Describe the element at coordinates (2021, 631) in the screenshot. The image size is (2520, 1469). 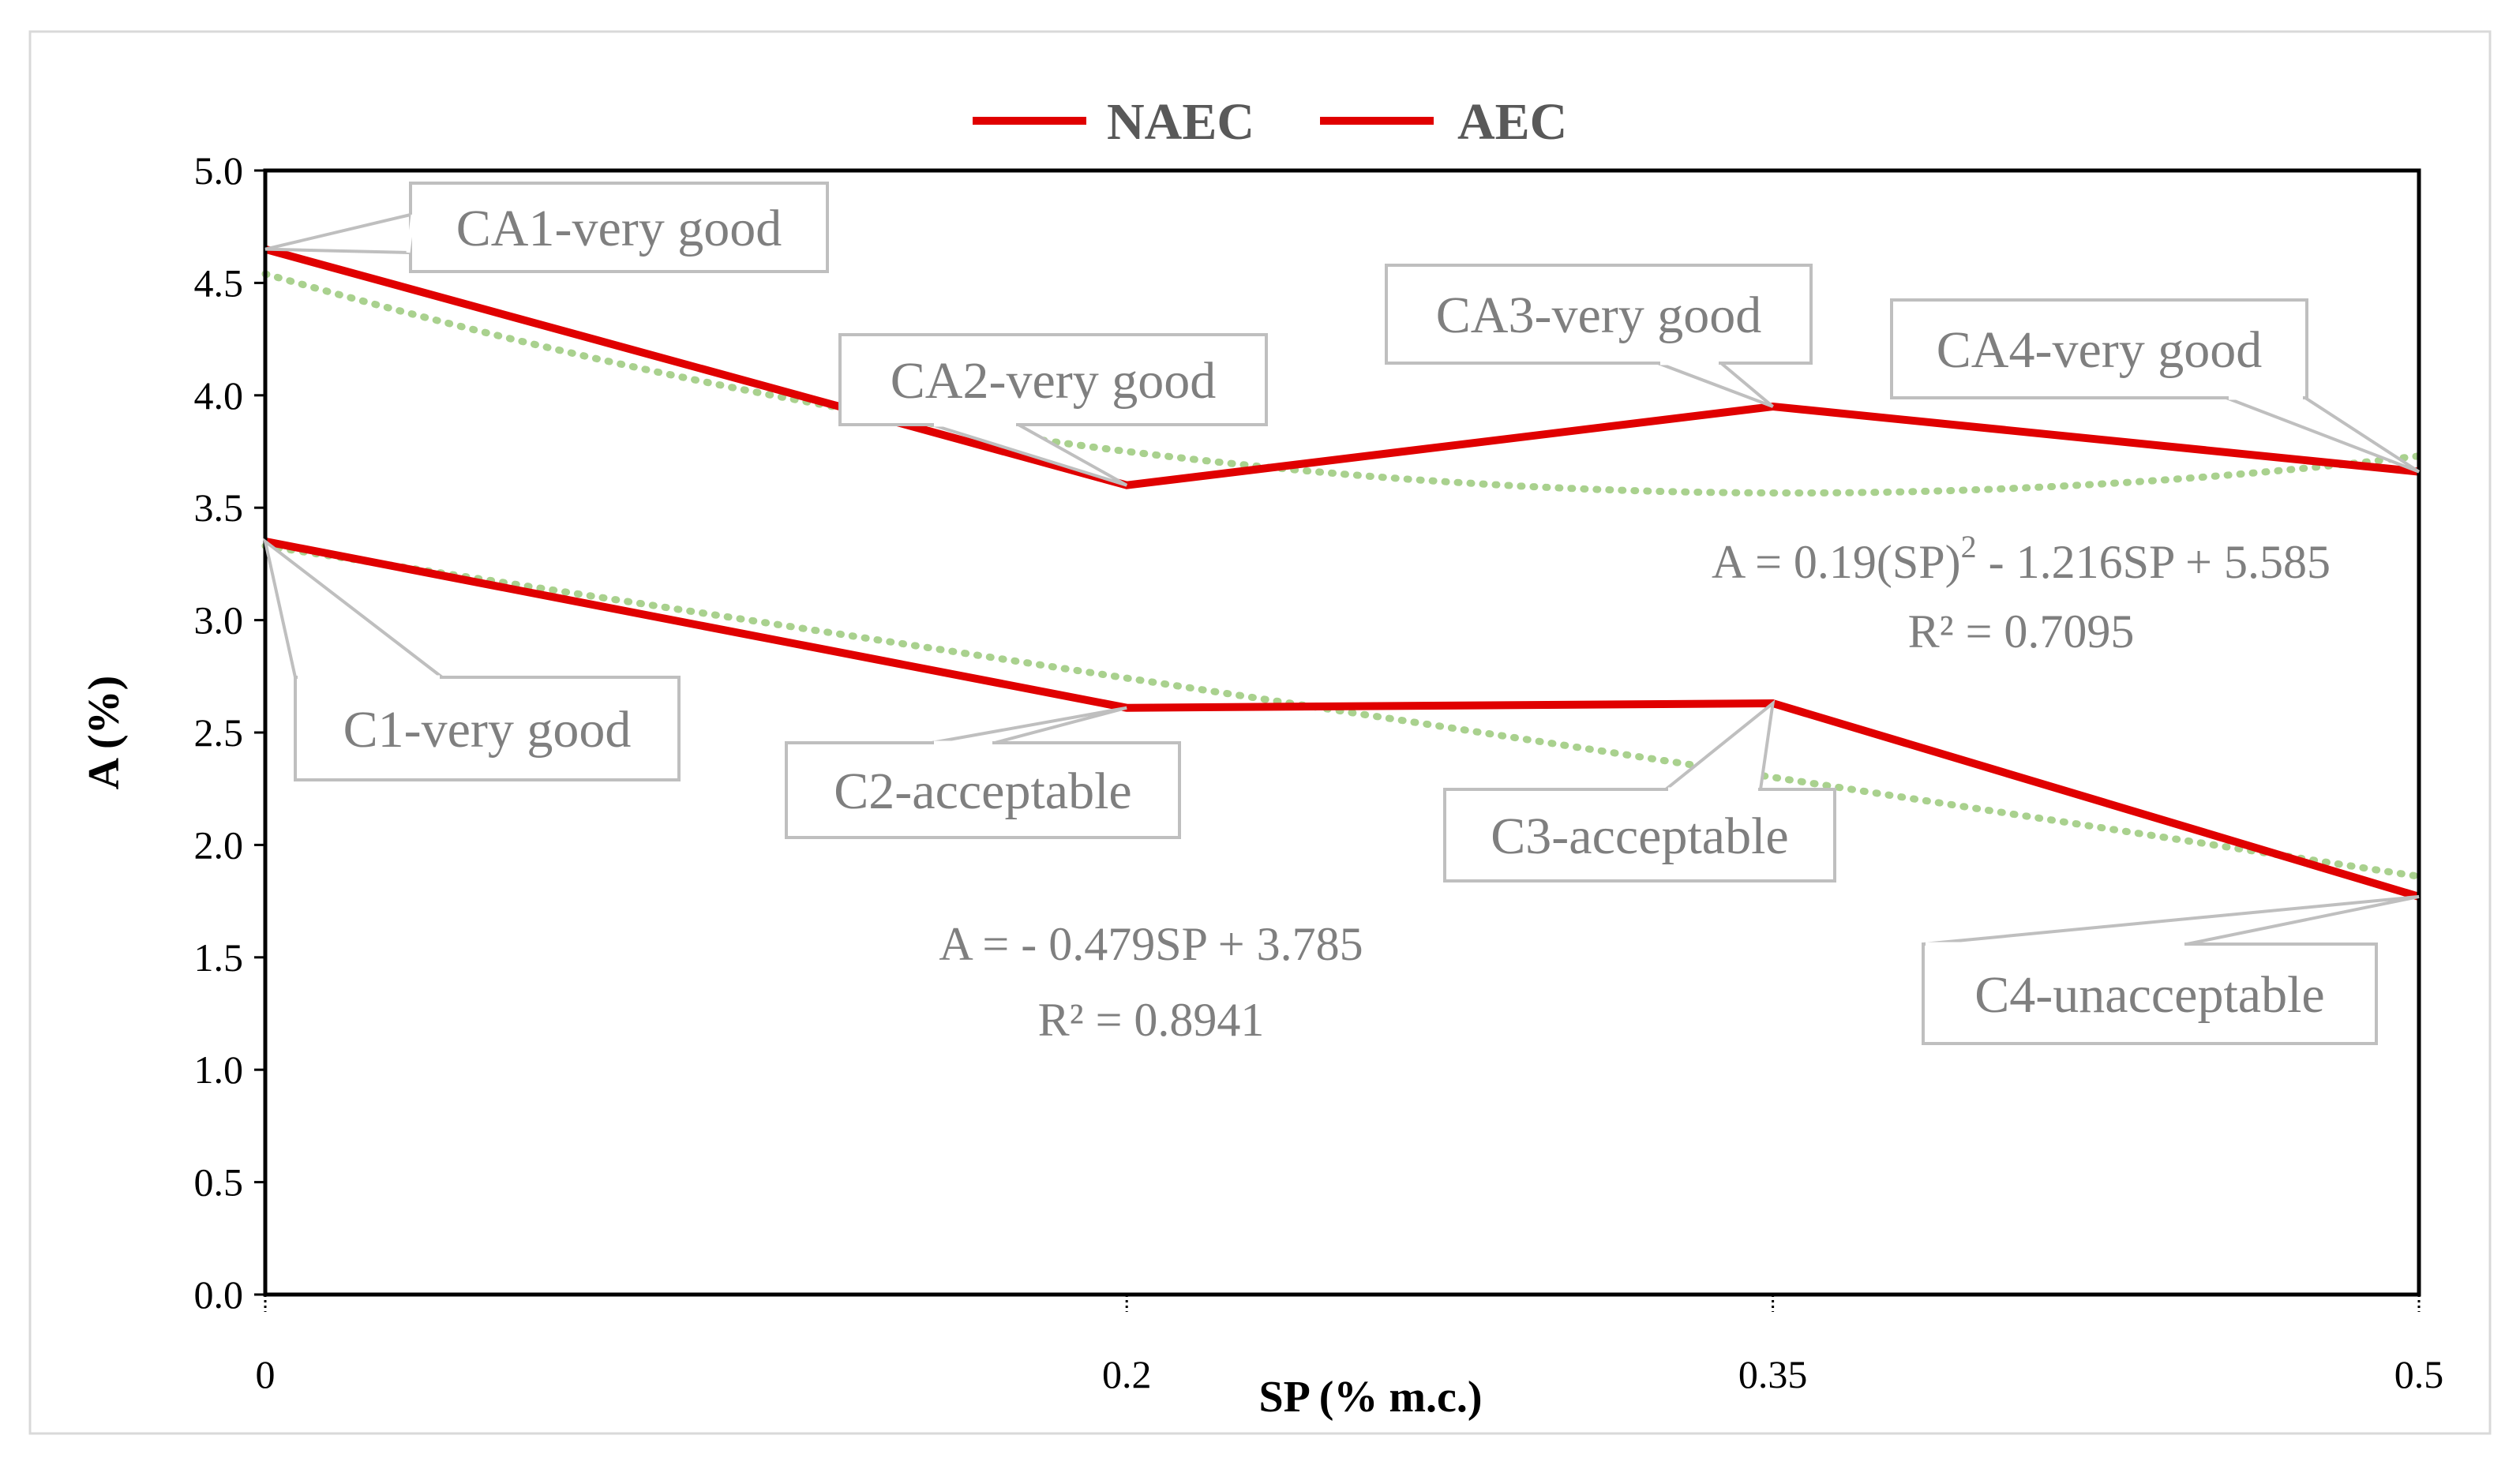
I see `aec-r2-text: R² = 0.7095` at that location.